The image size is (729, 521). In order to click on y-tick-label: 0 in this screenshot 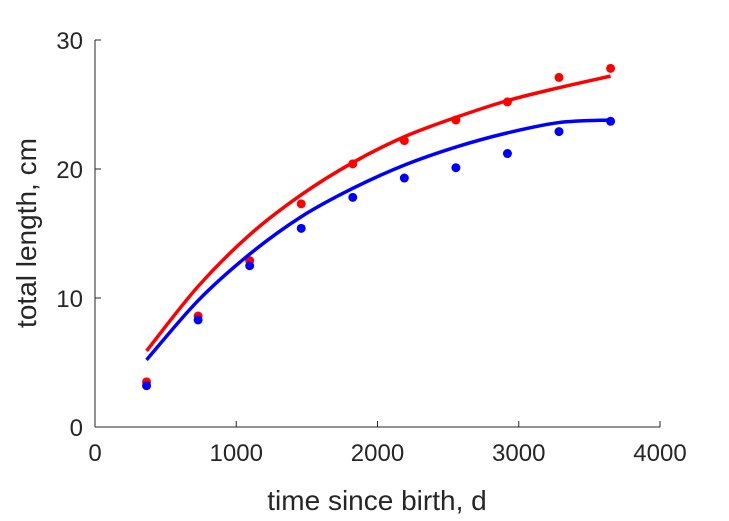, I will do `click(76, 428)`.